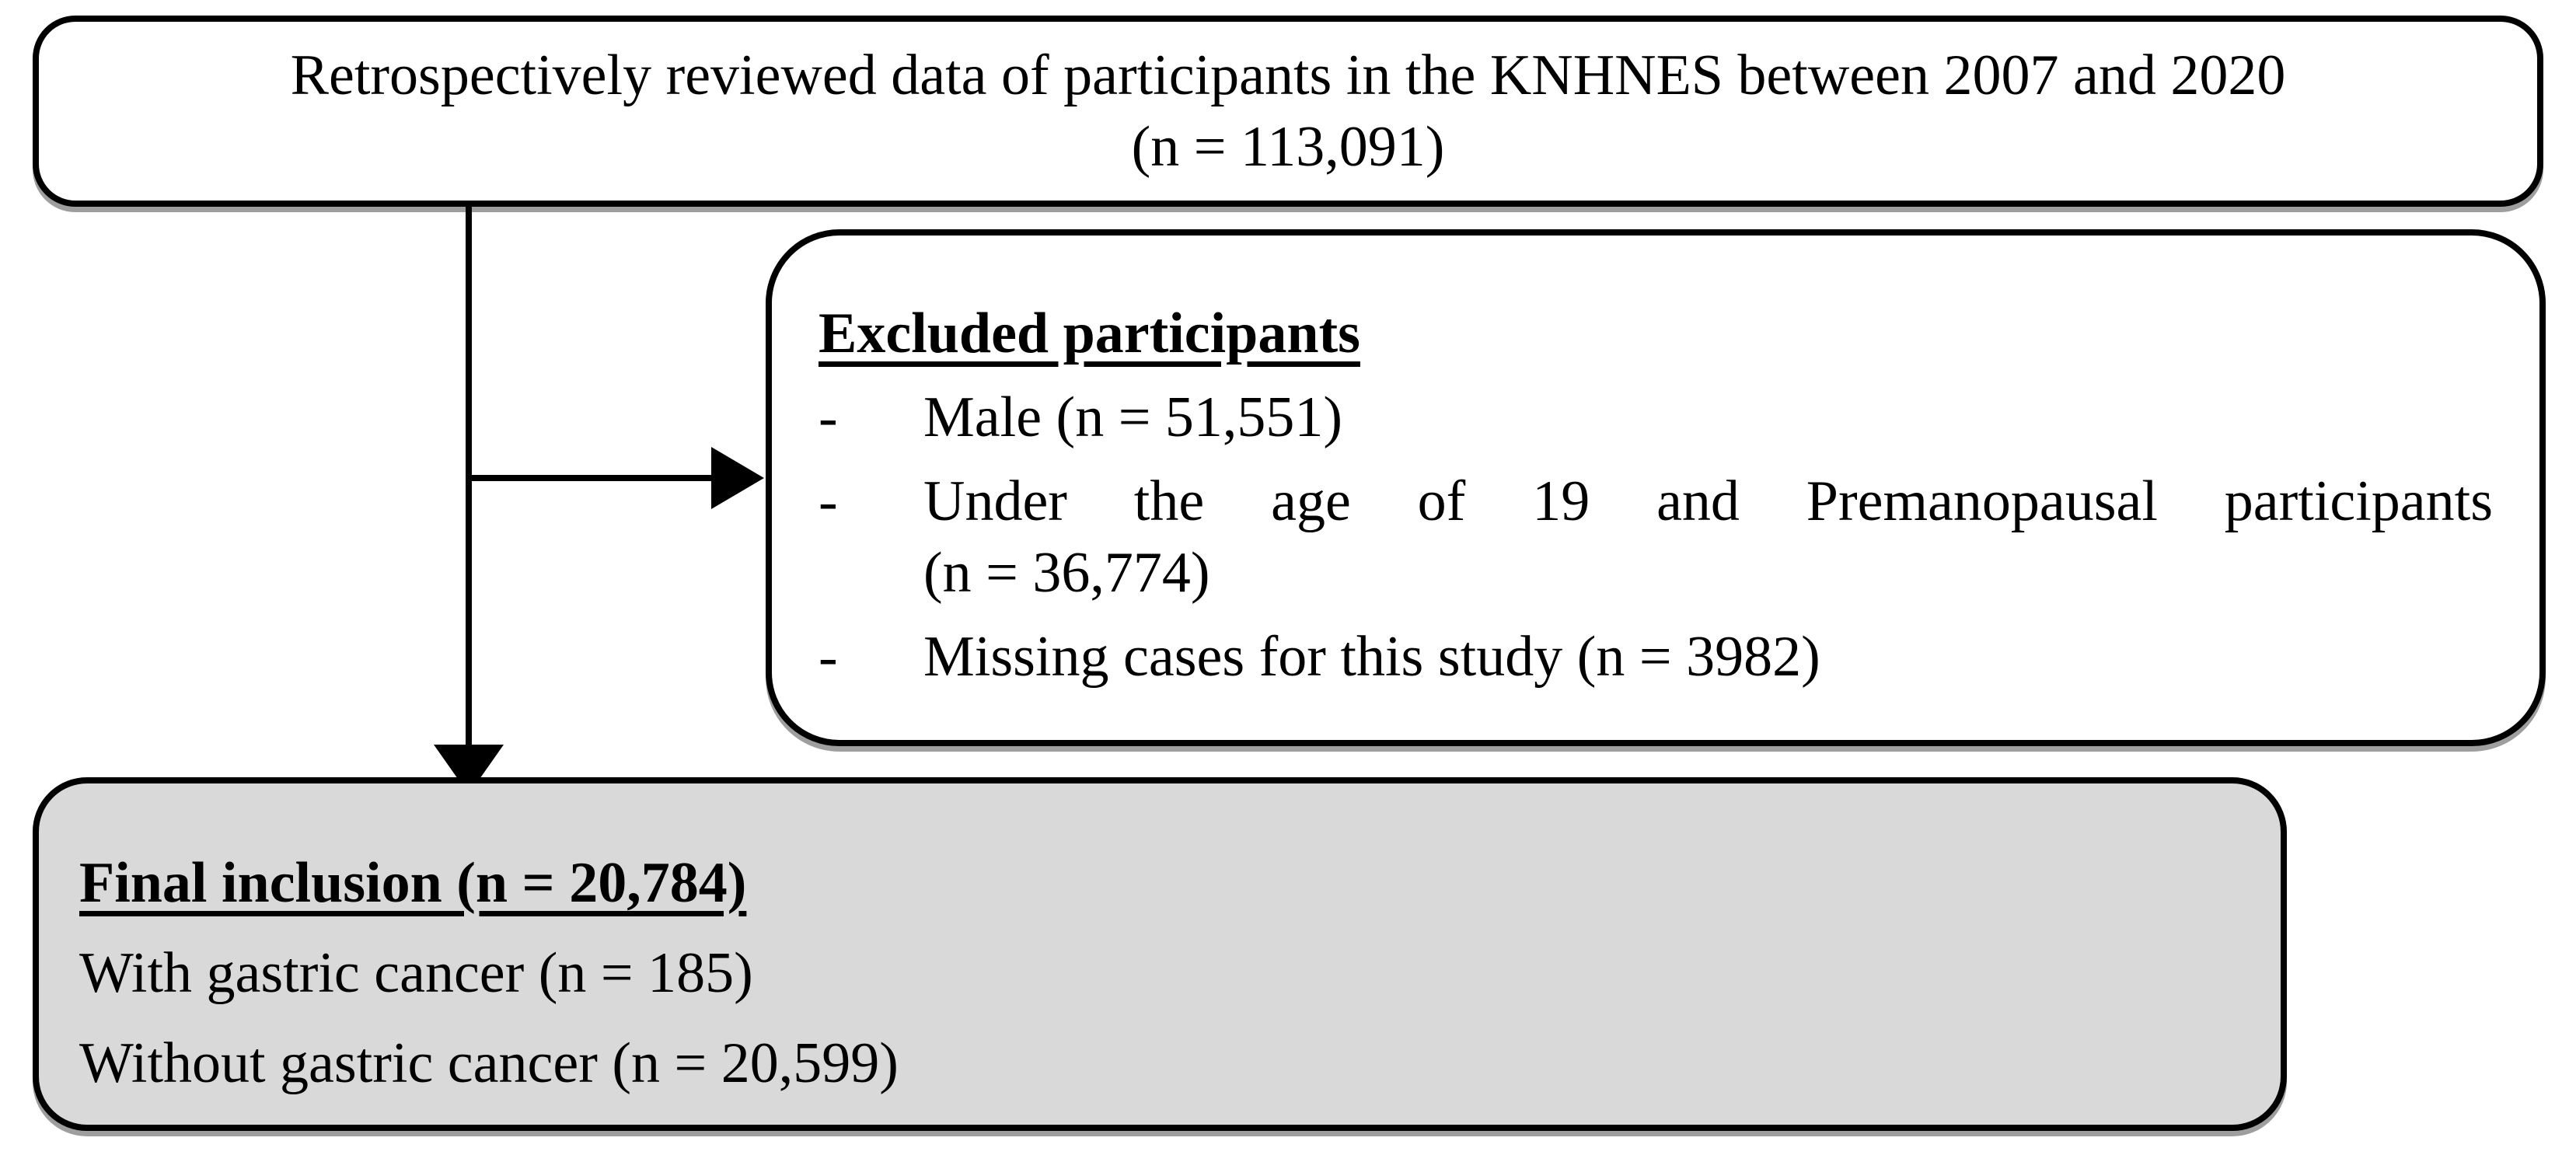 This screenshot has height=1162, width=2576. I want to click on excluded-item-male-text: Male (n = 51,551), so click(1133, 417).